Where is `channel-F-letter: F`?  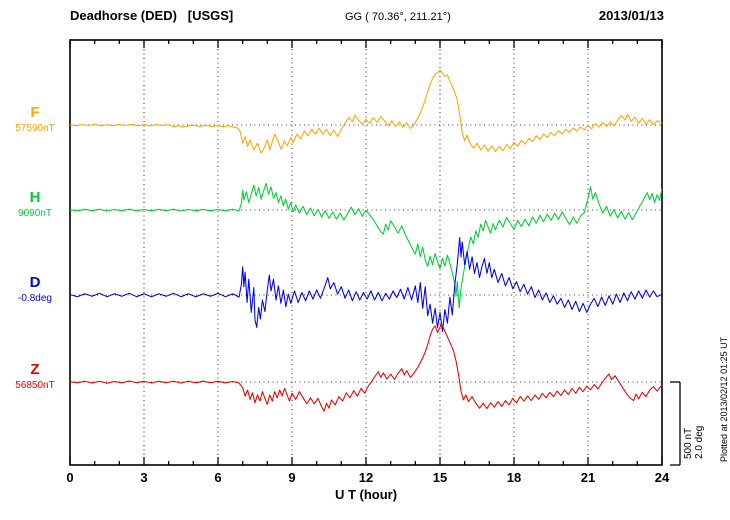
channel-F-letter: F is located at coordinates (35, 112).